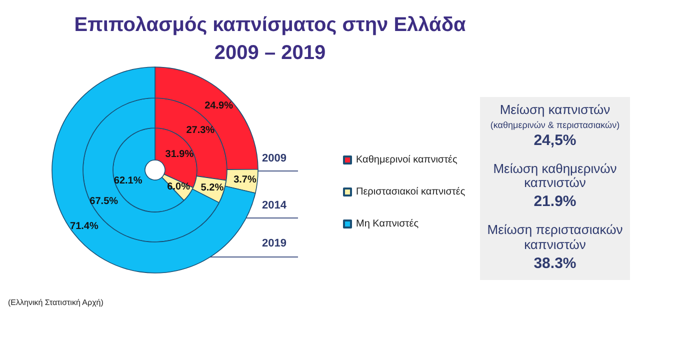  I want to click on slice-label: 2019, so click(274, 244).